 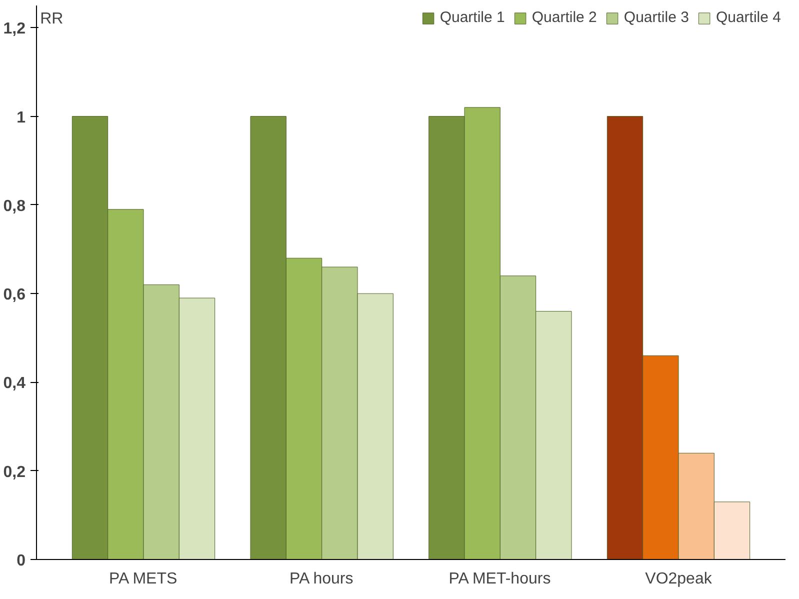 What do you see at coordinates (52, 19) in the screenshot?
I see `y-axis-title: RR` at bounding box center [52, 19].